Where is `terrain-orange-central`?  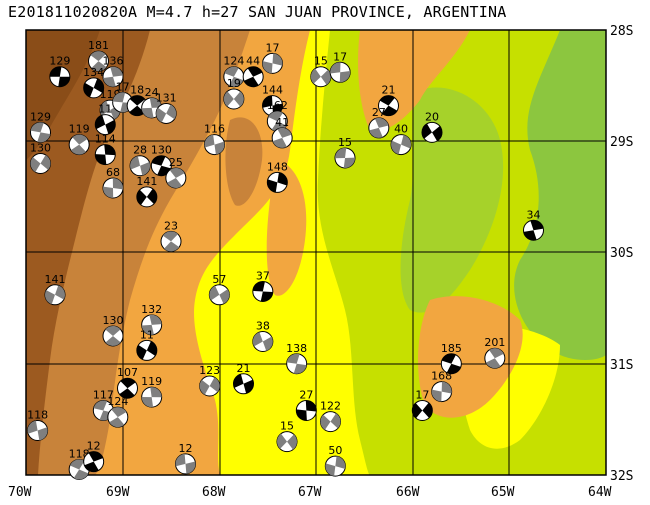
terrain-orange-central is located at coordinates (286, 228).